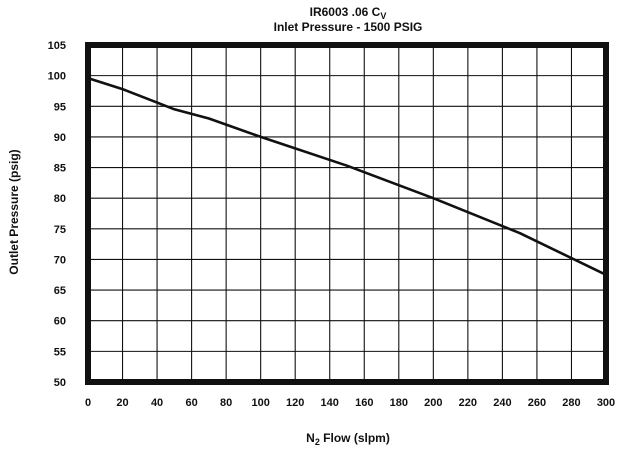 This screenshot has height=450, width=623. I want to click on x-tick-label: 140, so click(330, 403).